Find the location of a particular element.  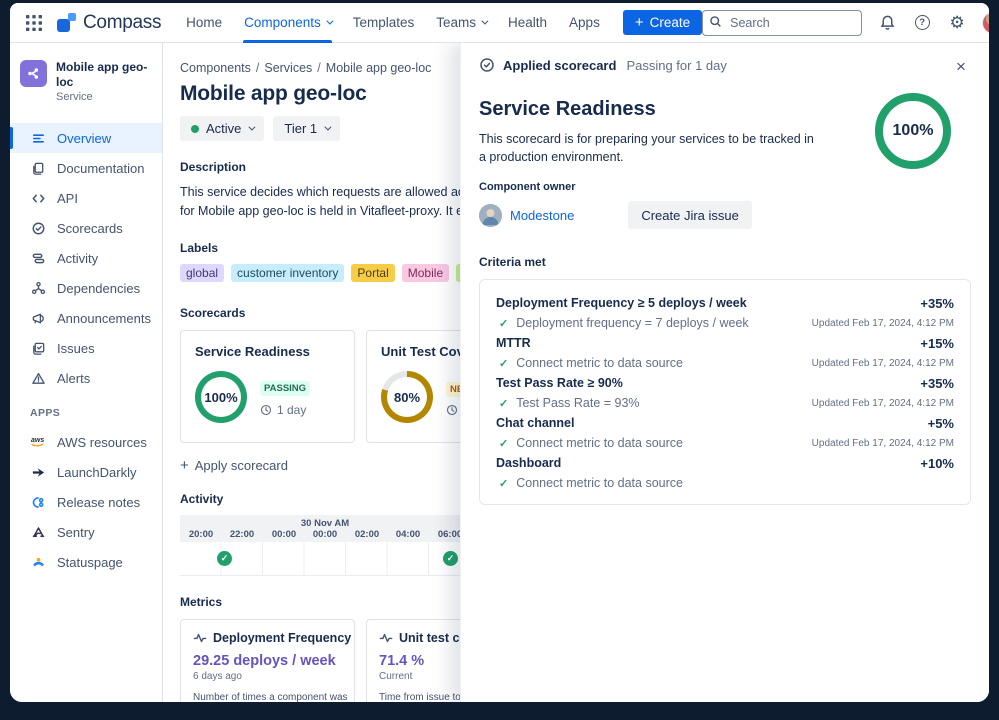

nav-item-health: Health is located at coordinates (528, 22).